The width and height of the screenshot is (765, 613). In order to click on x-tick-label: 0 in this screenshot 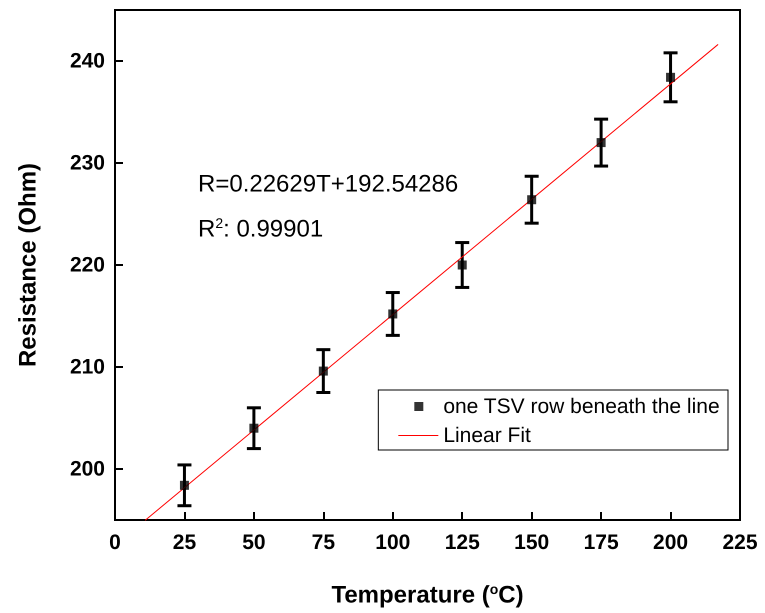, I will do `click(115, 542)`.